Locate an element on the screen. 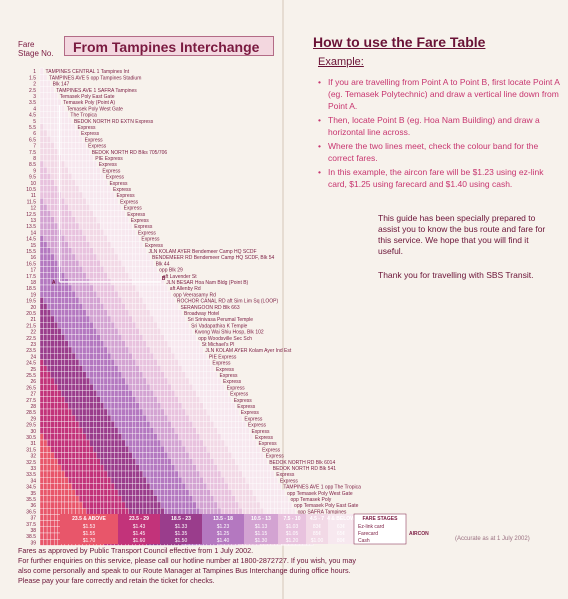 Image resolution: width=568 pixels, height=599 pixels. stage-number: 5 is located at coordinates (34, 122).